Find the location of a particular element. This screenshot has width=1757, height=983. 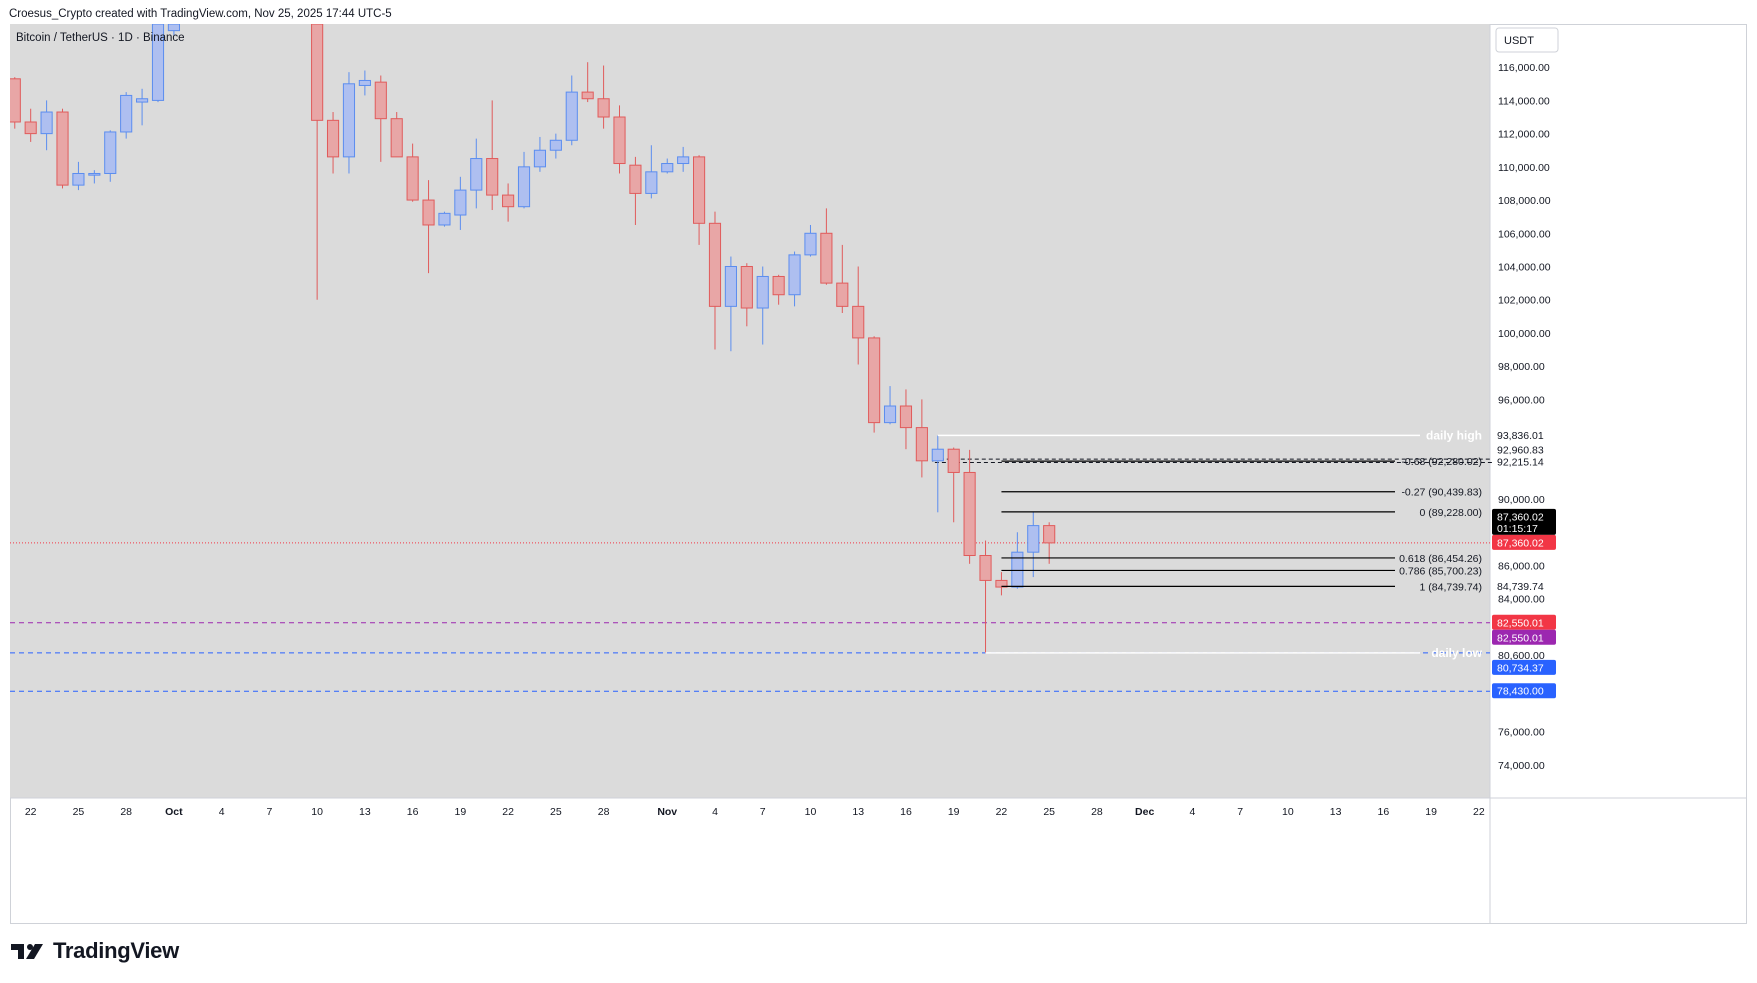

y-axis-tick-label: 114,000.00 is located at coordinates (1524, 101).